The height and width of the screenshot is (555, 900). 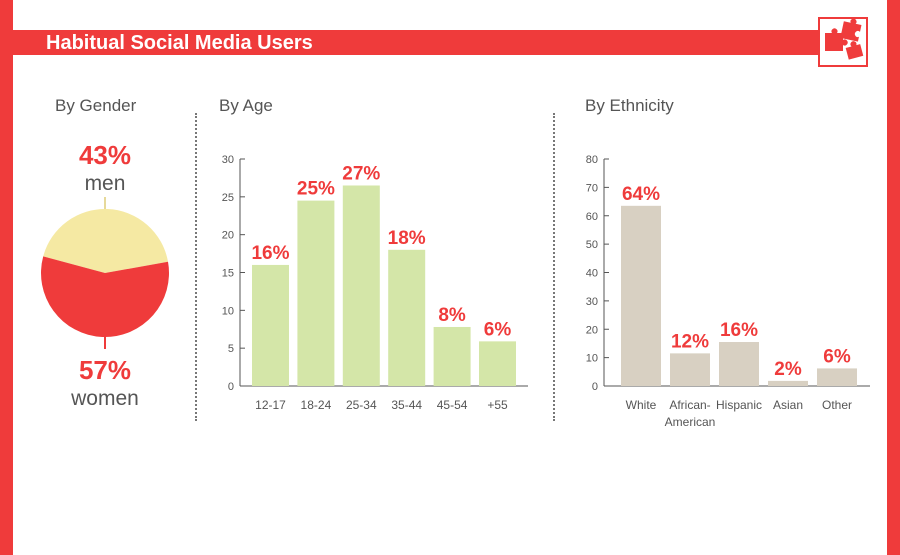 I want to click on ethnicity-section-title: By Ethnicity, so click(x=629, y=105).